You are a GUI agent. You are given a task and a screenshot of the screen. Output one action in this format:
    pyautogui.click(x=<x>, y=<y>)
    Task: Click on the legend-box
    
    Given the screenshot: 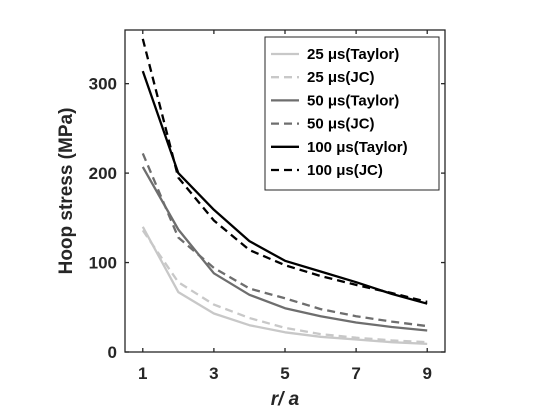 What is the action you would take?
    pyautogui.click(x=352, y=113)
    